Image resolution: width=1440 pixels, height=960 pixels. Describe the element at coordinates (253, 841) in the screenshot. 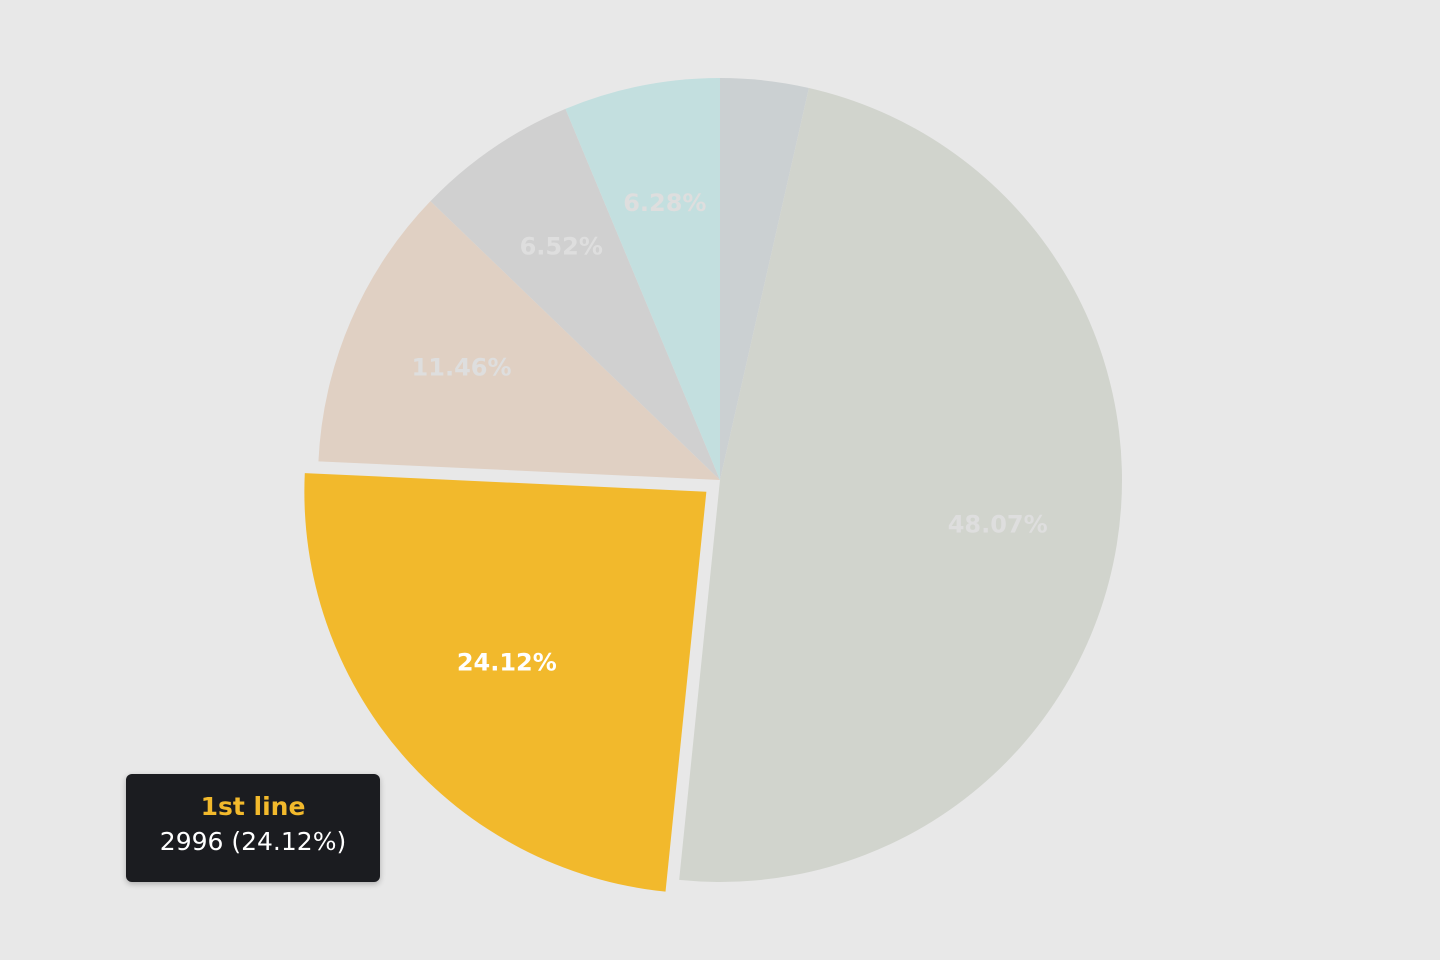

I see `tooltip-value: 2996 (24.12%)` at that location.